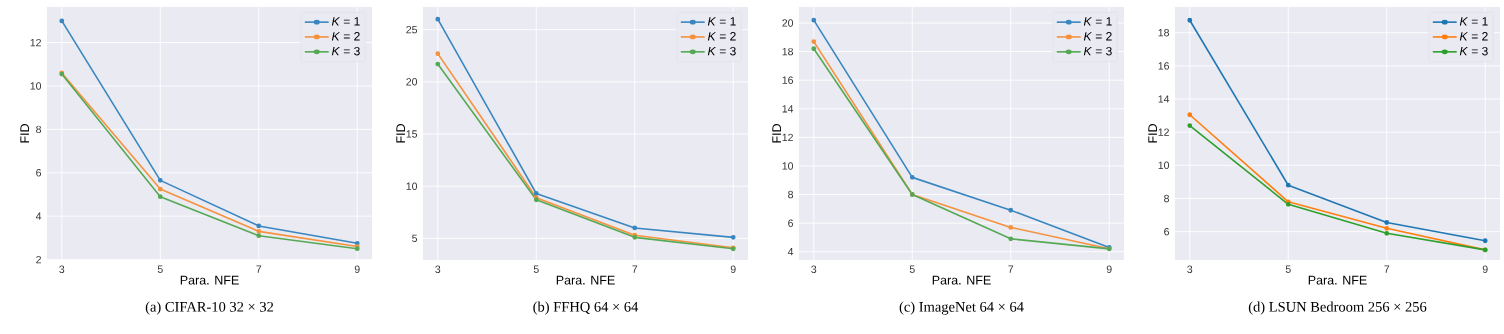 The image size is (1504, 334). Describe the element at coordinates (415, 238) in the screenshot. I see `y-tick-label: 5` at that location.